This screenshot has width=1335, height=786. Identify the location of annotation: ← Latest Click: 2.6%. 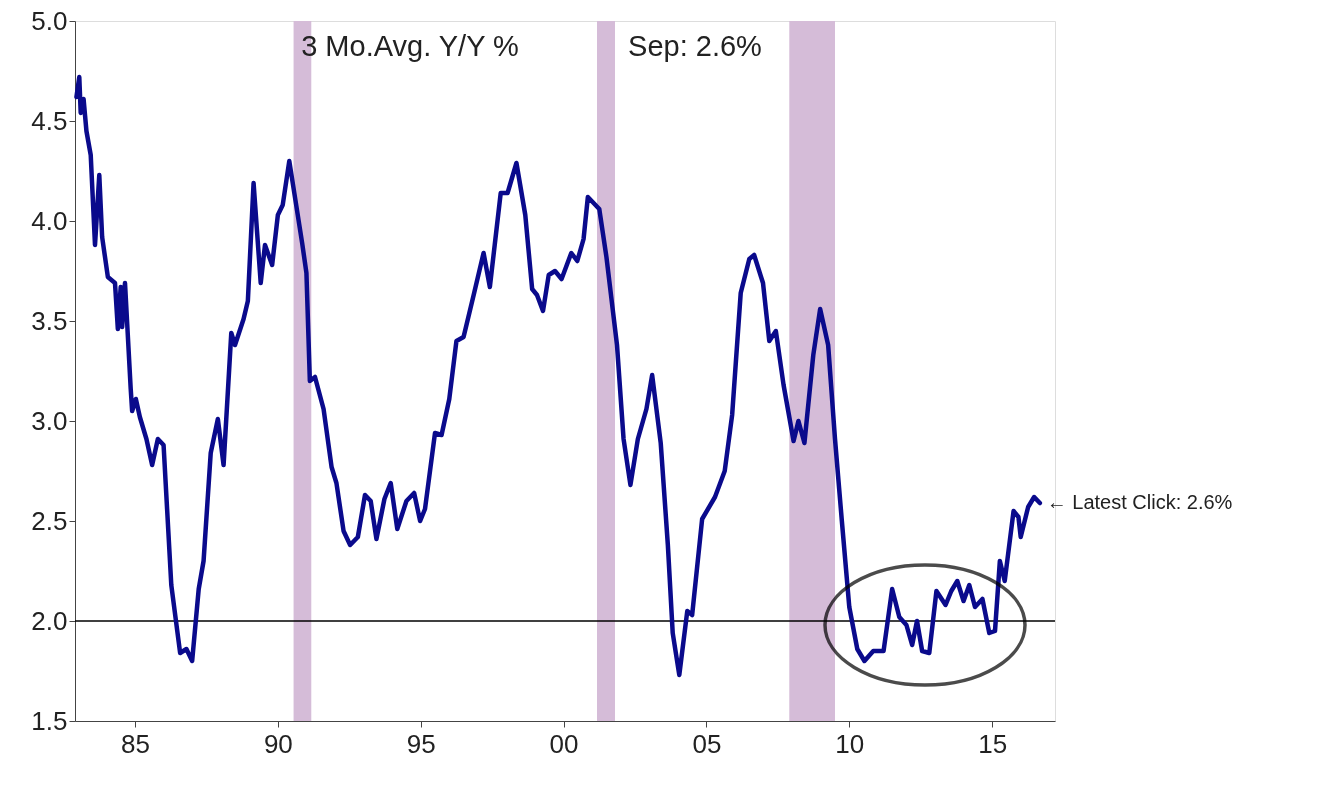
(1139, 502).